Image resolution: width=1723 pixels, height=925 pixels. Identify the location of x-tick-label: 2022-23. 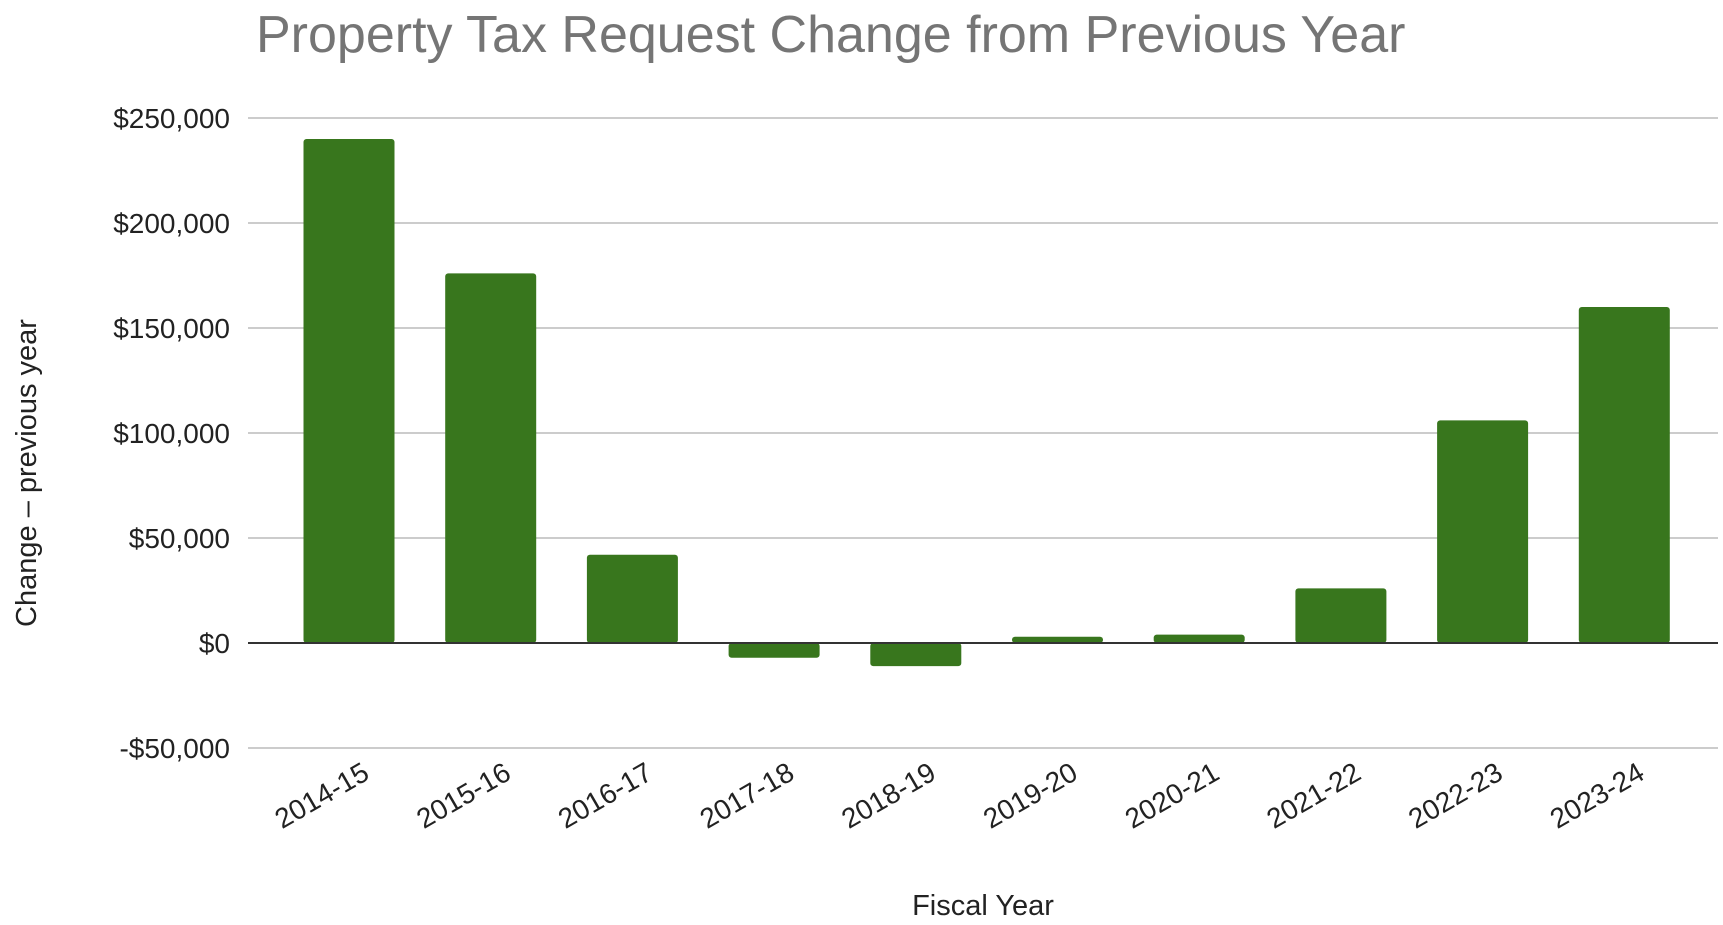
(1455, 795).